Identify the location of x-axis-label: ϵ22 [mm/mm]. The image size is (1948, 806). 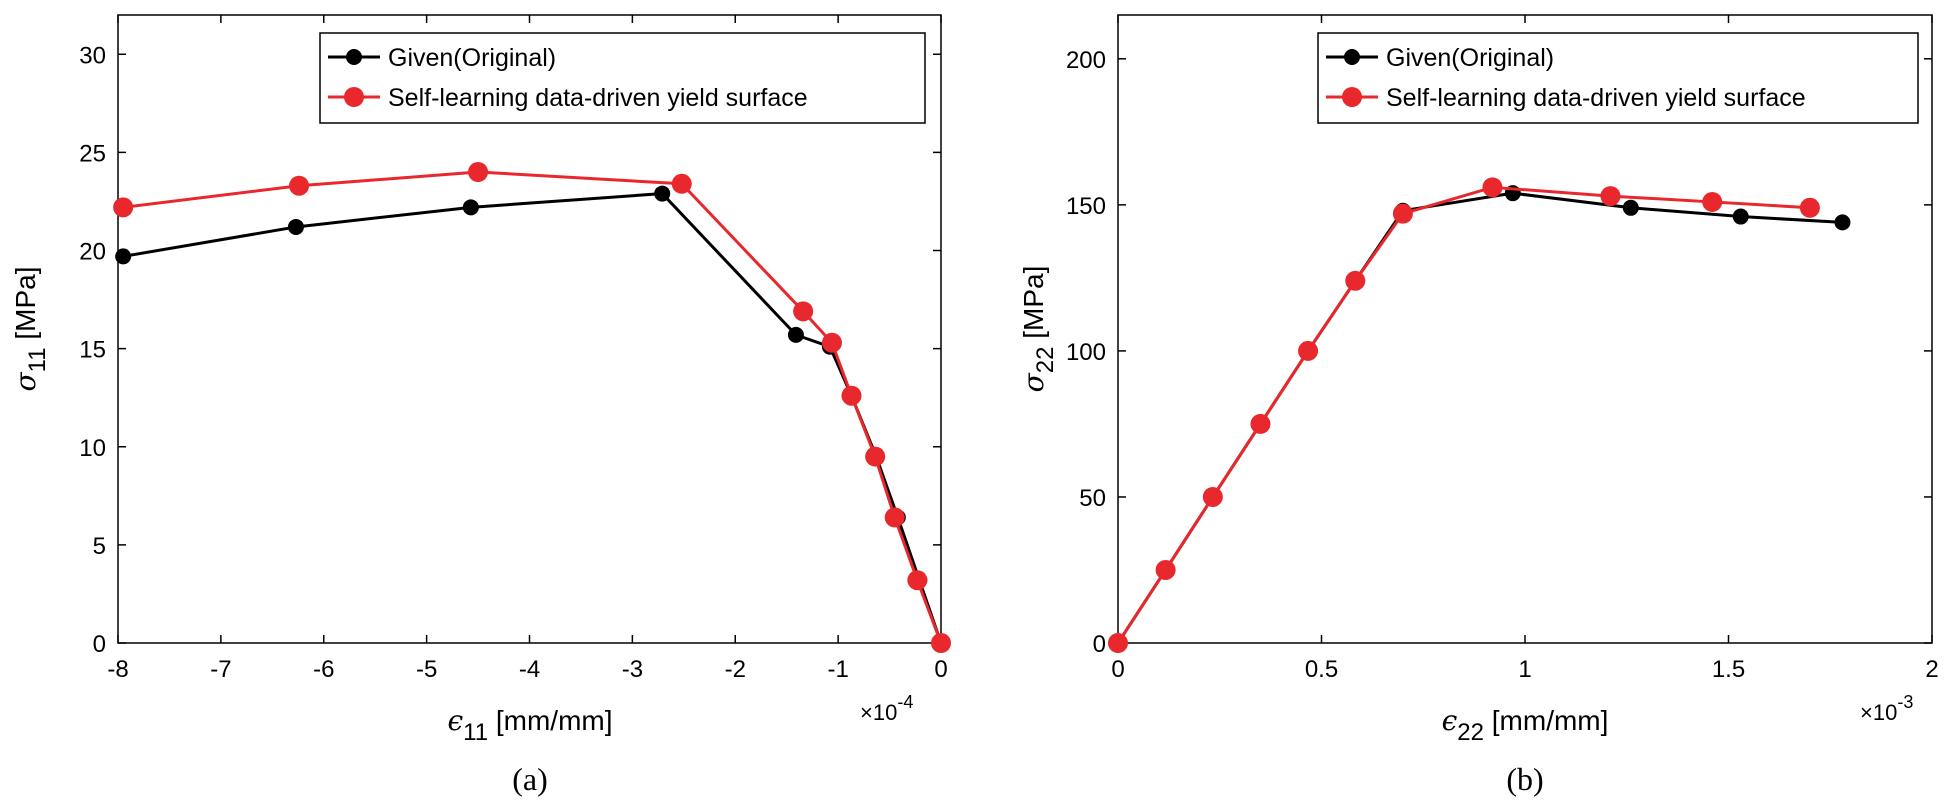
(1525, 725).